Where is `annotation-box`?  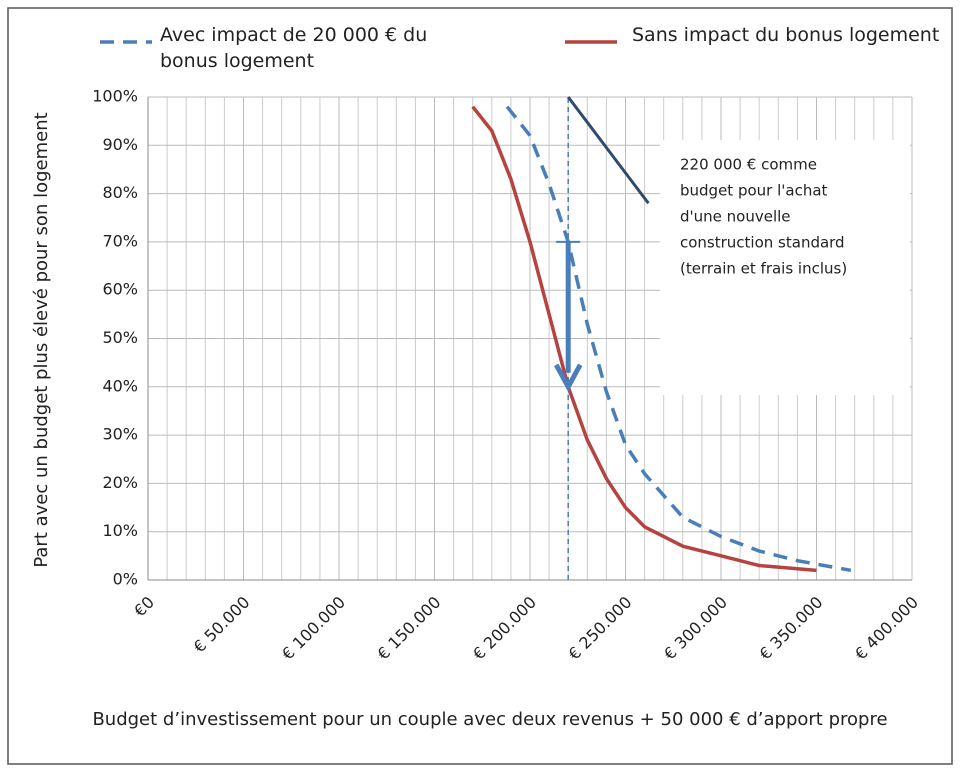
annotation-box is located at coordinates (785, 267).